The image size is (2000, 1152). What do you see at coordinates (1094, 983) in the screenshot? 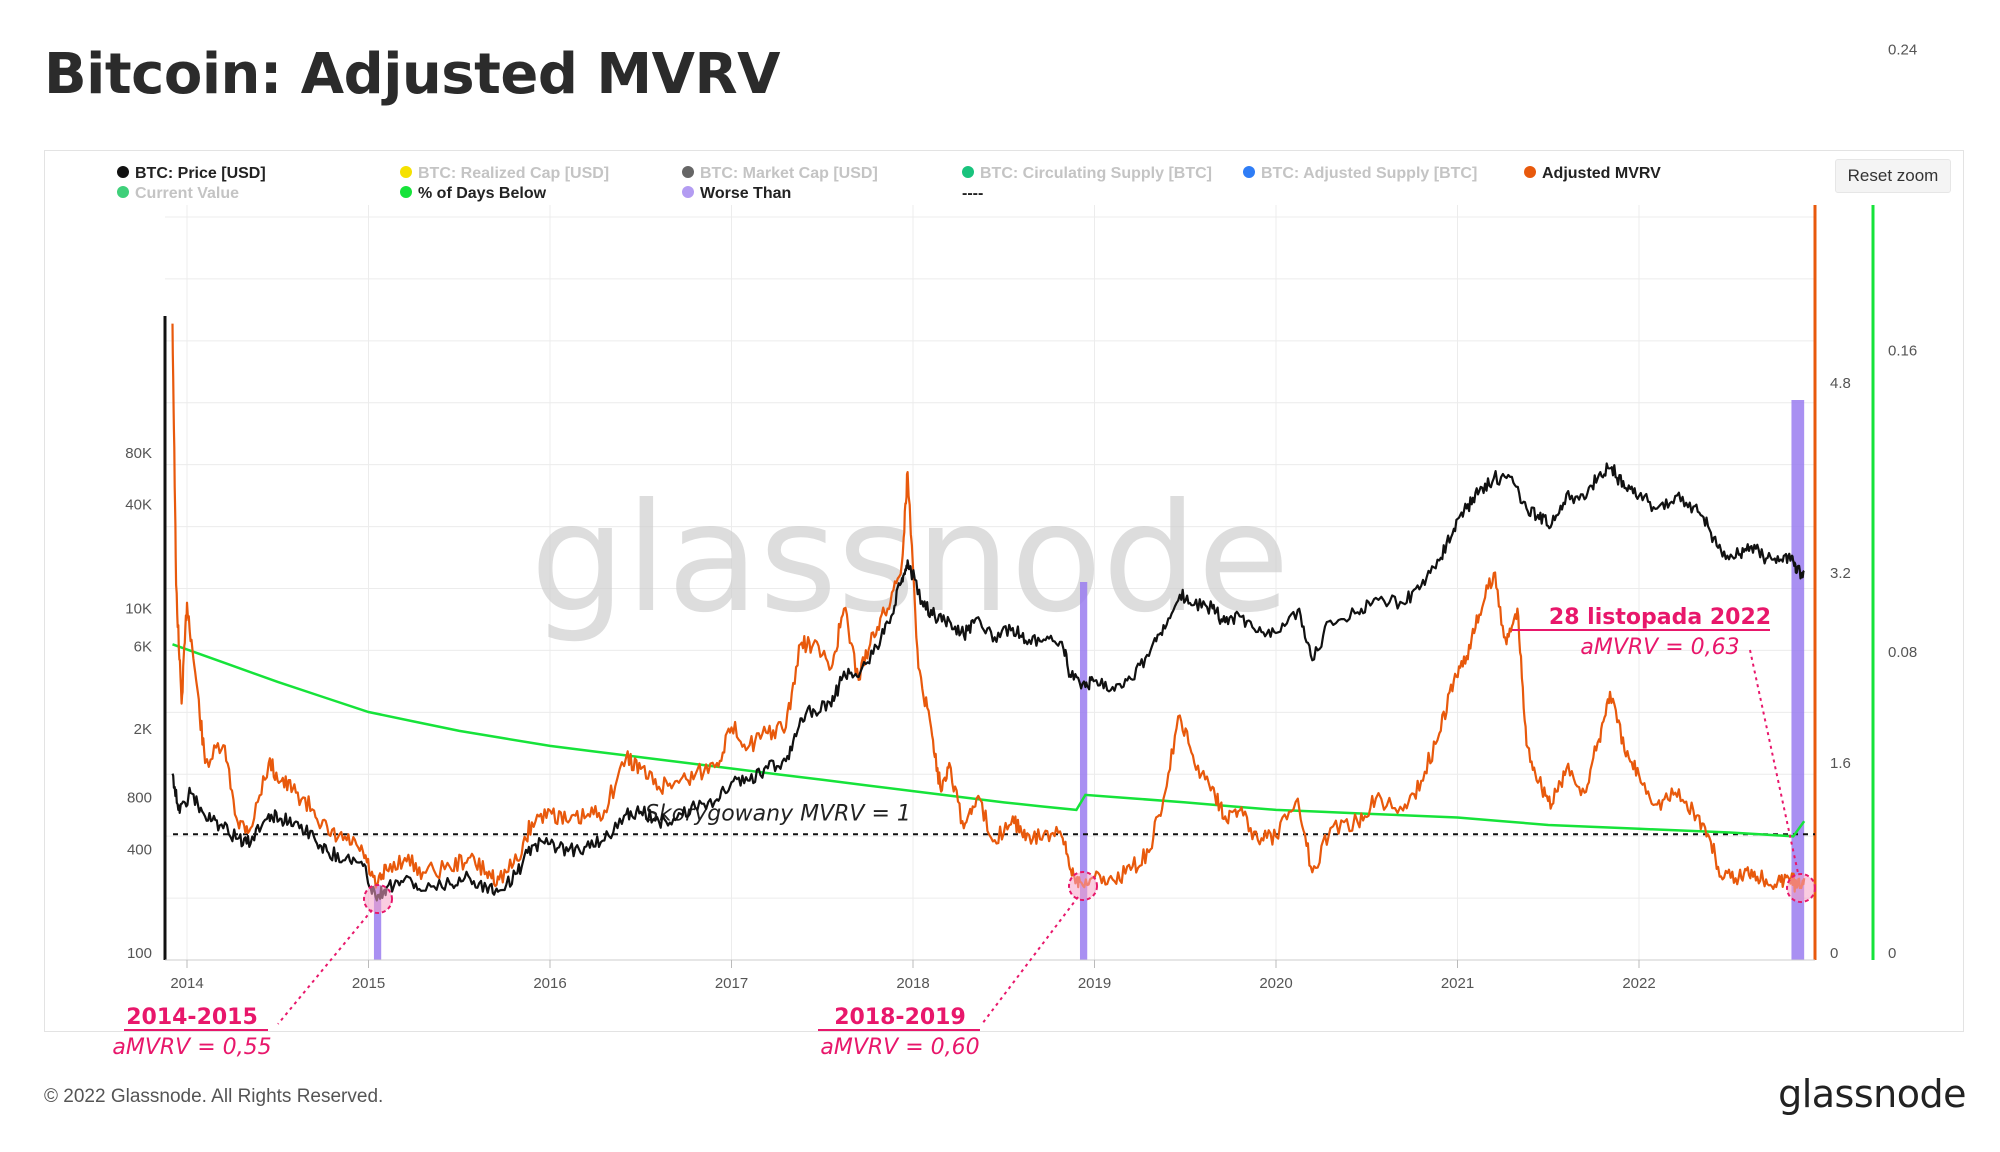
I see `x-tick-label: 2019` at bounding box center [1094, 983].